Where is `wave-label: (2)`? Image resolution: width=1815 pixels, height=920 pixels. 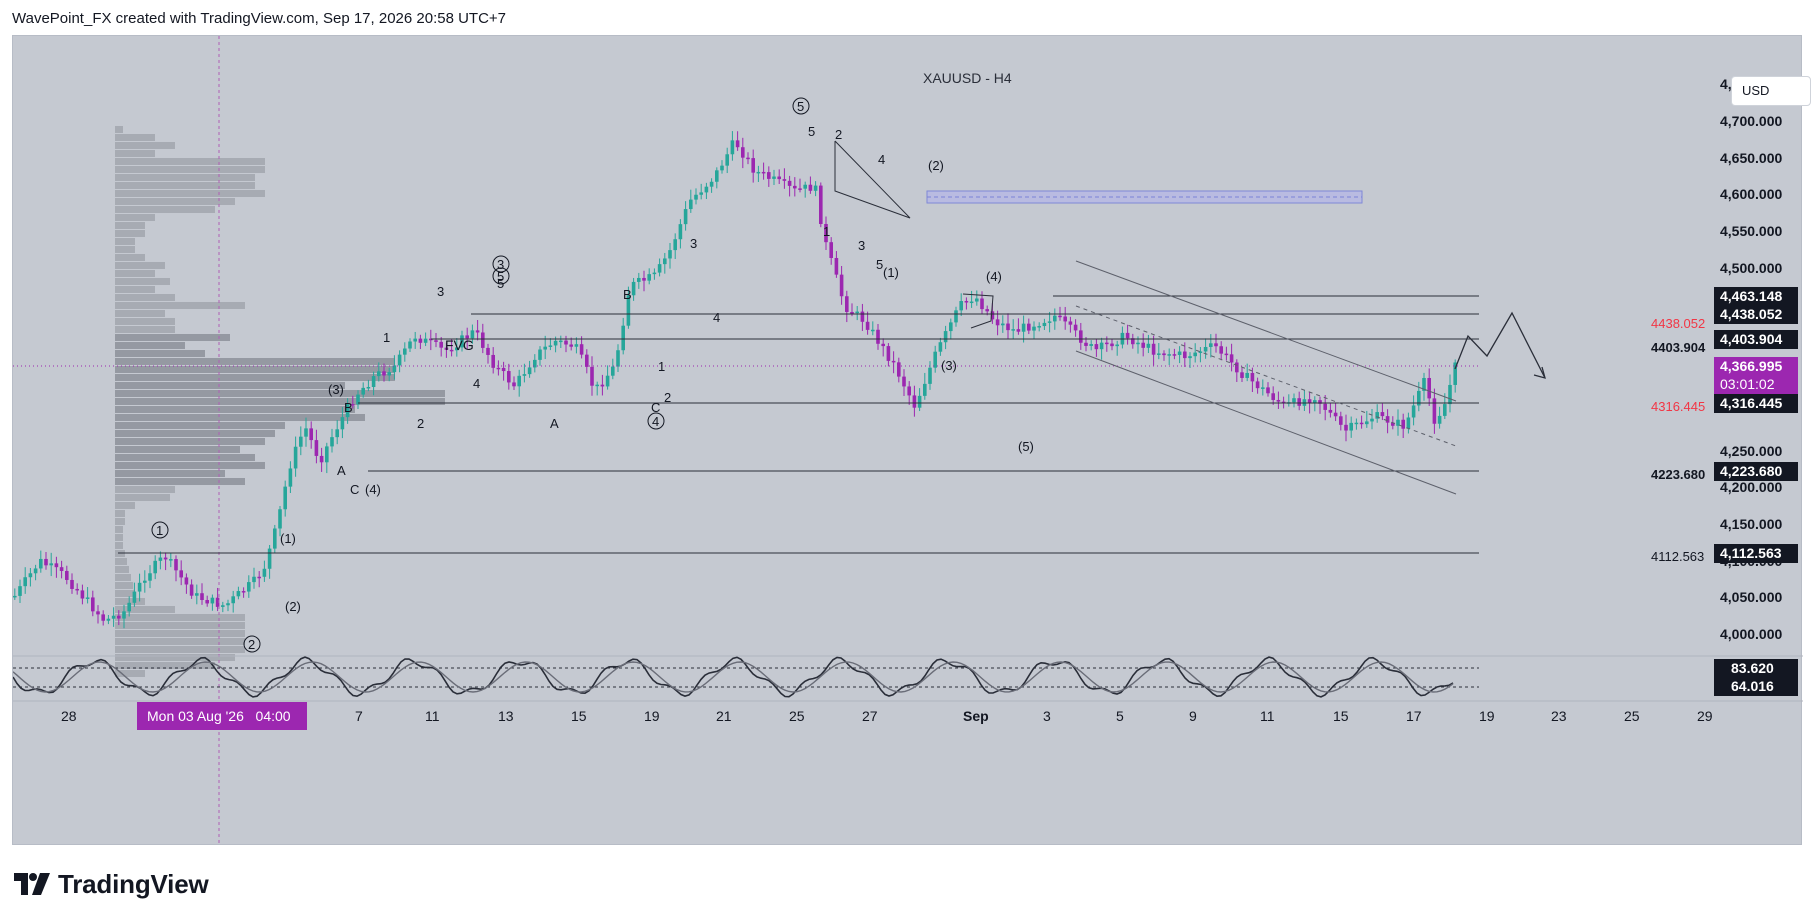 wave-label: (2) is located at coordinates (293, 606).